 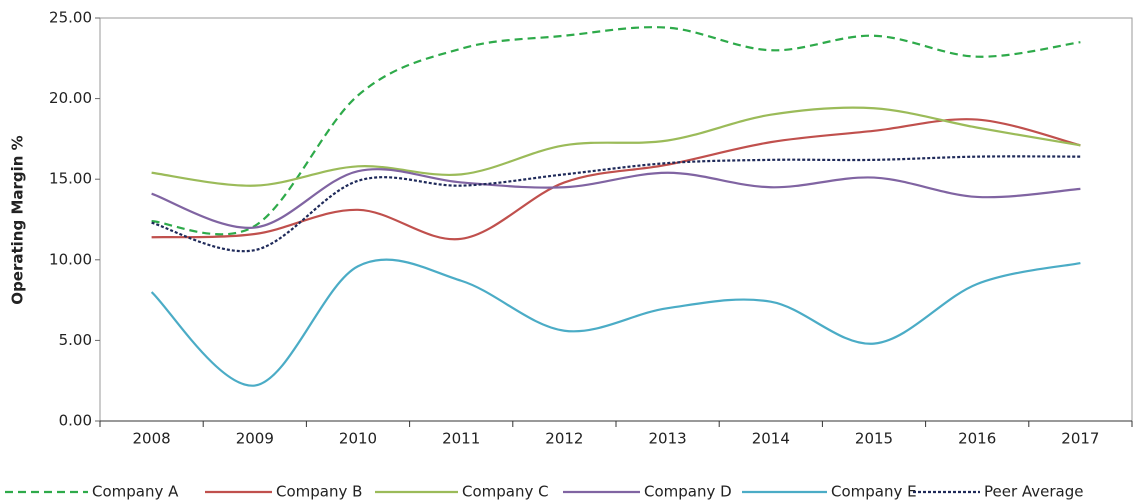 What do you see at coordinates (874, 492) in the screenshot?
I see `legend-label: Company E` at bounding box center [874, 492].